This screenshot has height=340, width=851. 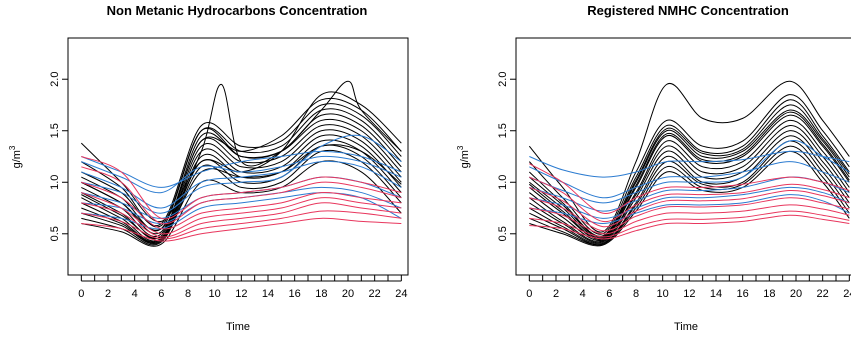 I want to click on x-tick-label-right-14: 14, so click(x=716, y=294).